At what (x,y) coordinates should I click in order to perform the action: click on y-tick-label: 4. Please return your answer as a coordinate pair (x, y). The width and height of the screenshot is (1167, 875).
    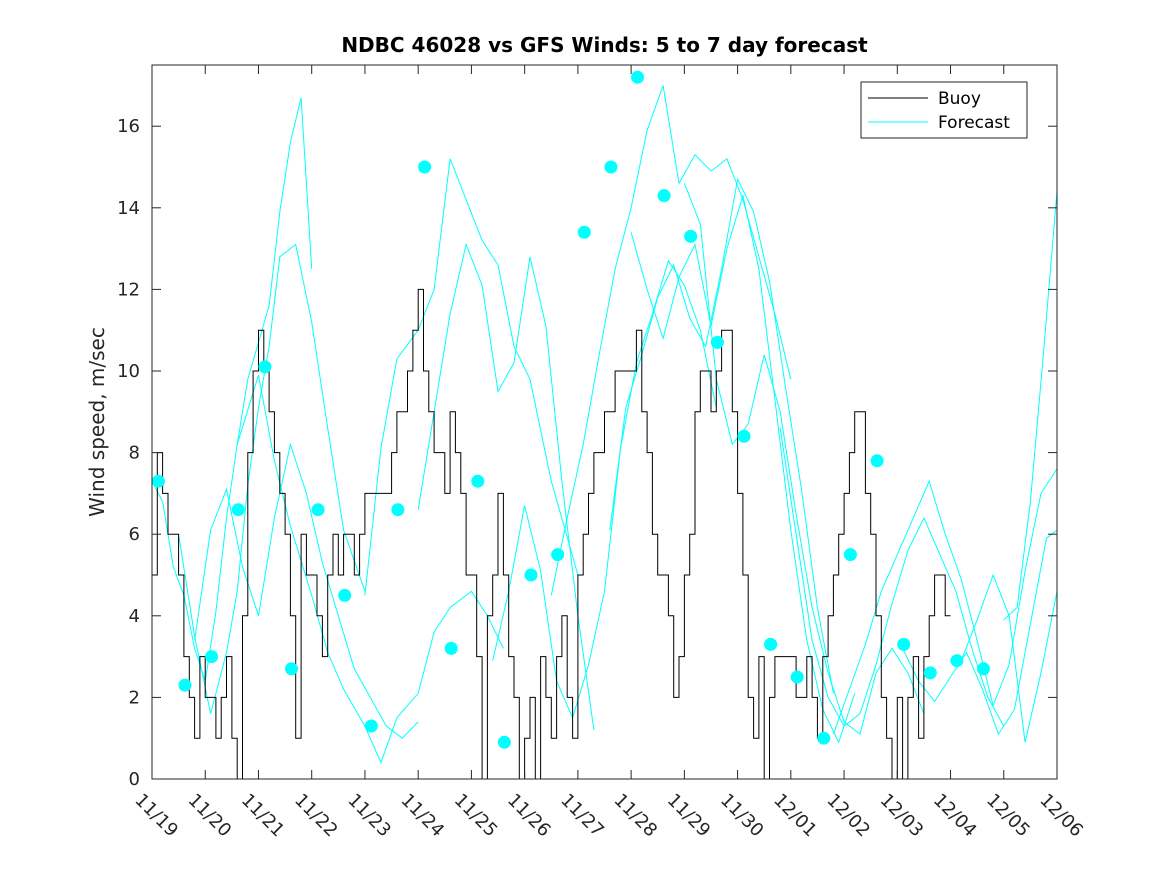
    Looking at the image, I should click on (134, 616).